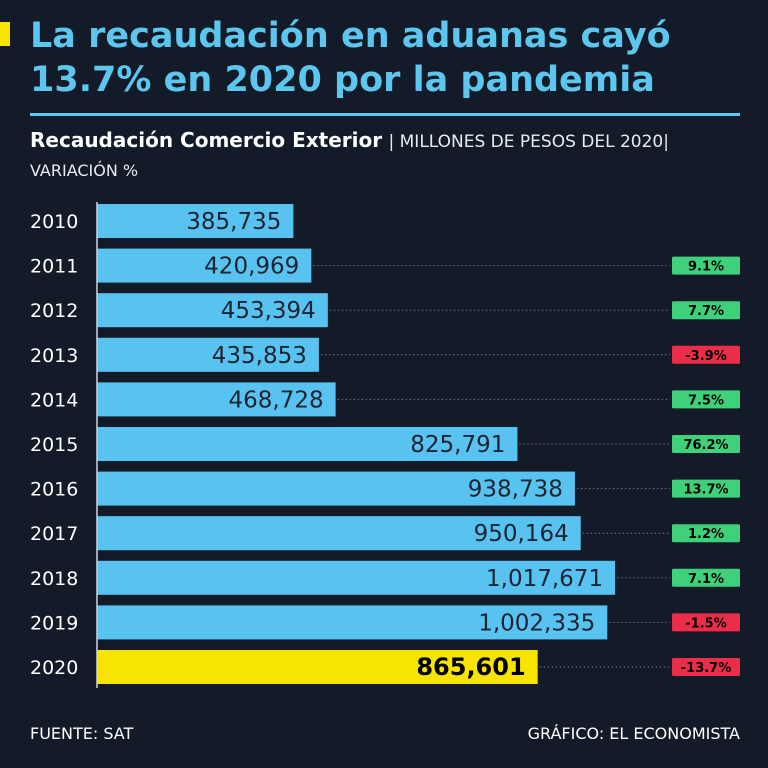 The width and height of the screenshot is (768, 768). Describe the element at coordinates (307, 444) in the screenshot. I see `bar-2015` at that location.